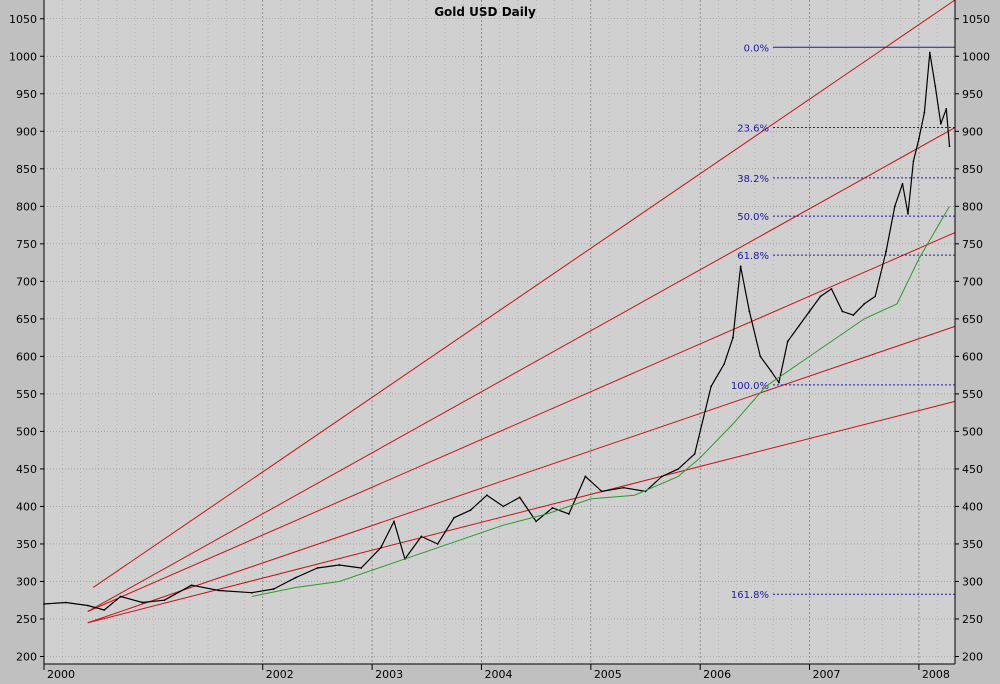 The width and height of the screenshot is (1000, 684). Describe the element at coordinates (26, 394) in the screenshot. I see `y-tick-label: 550` at that location.